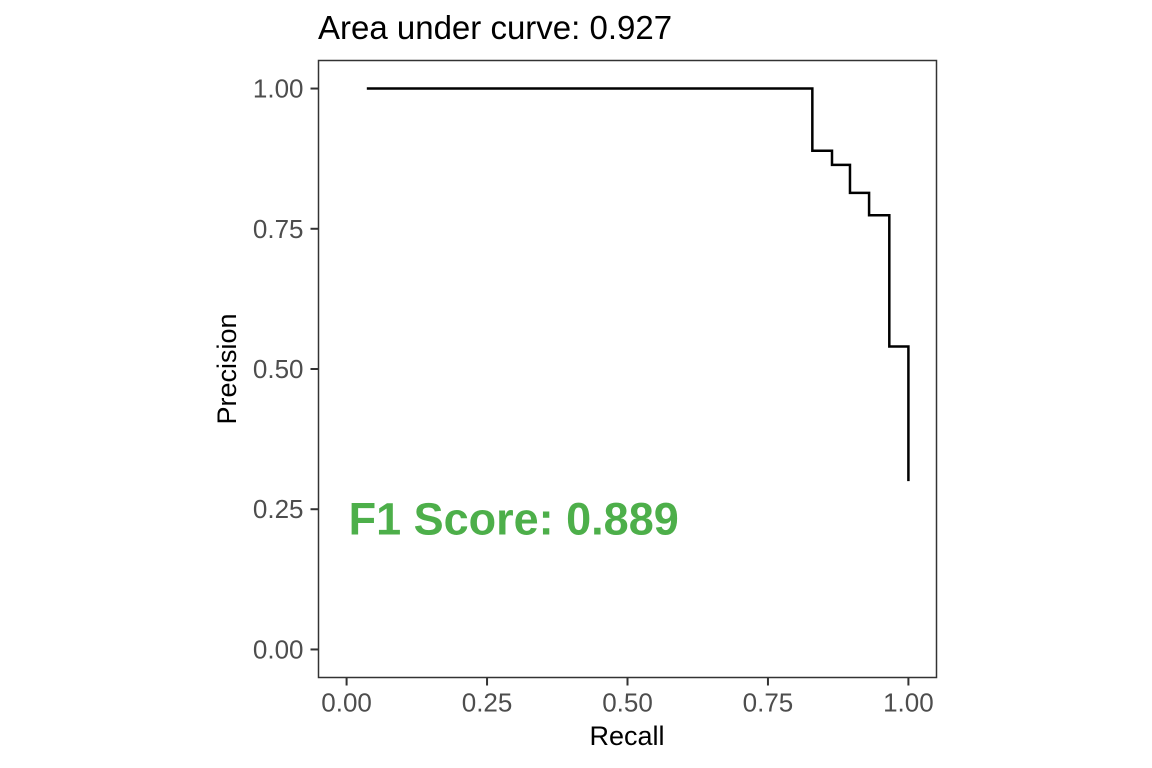 The image size is (1152, 768). Describe the element at coordinates (768, 703) in the screenshot. I see `x-tick-label: 0.75` at that location.